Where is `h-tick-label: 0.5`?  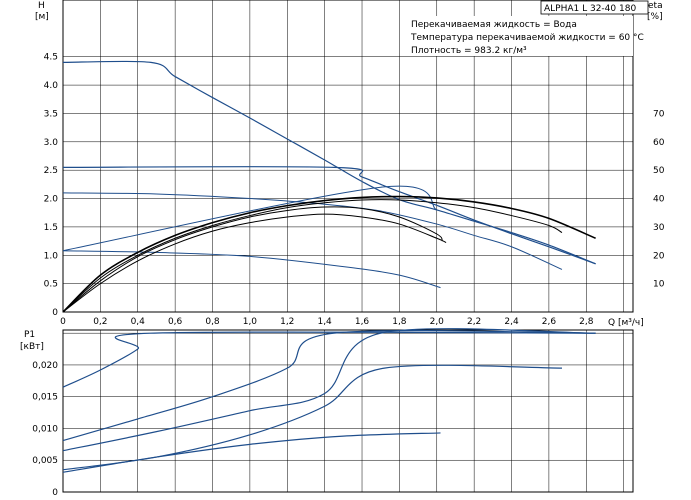
h-tick-label: 0.5 is located at coordinates (51, 285).